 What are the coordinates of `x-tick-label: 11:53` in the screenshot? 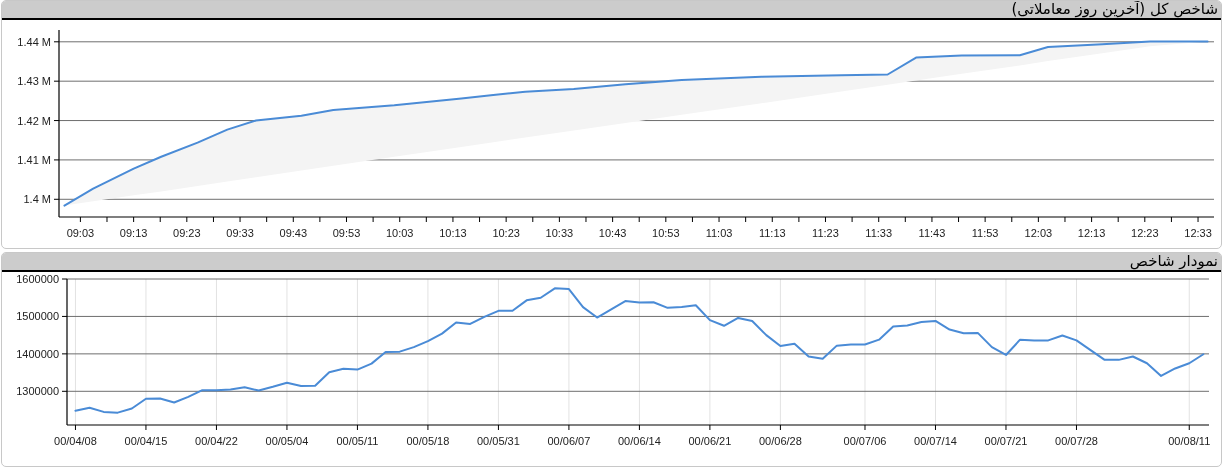 It's located at (985, 233).